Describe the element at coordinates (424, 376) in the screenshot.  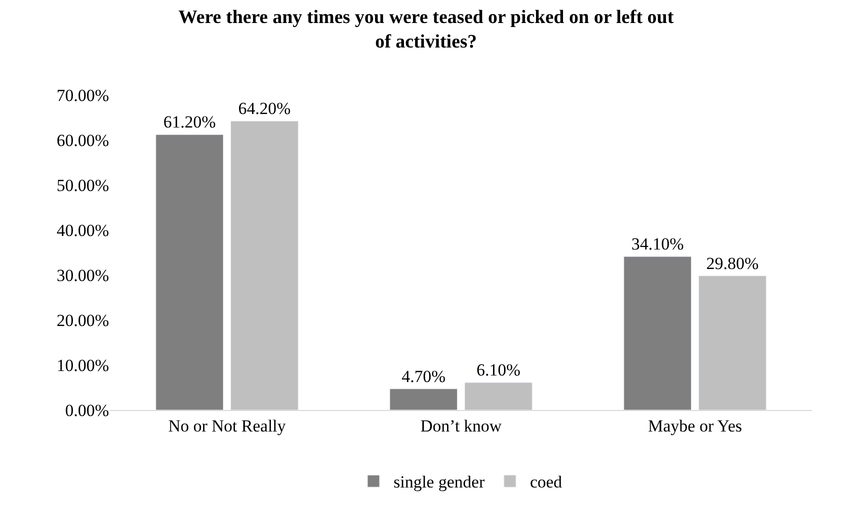
I see `data-label: 4.70%` at that location.